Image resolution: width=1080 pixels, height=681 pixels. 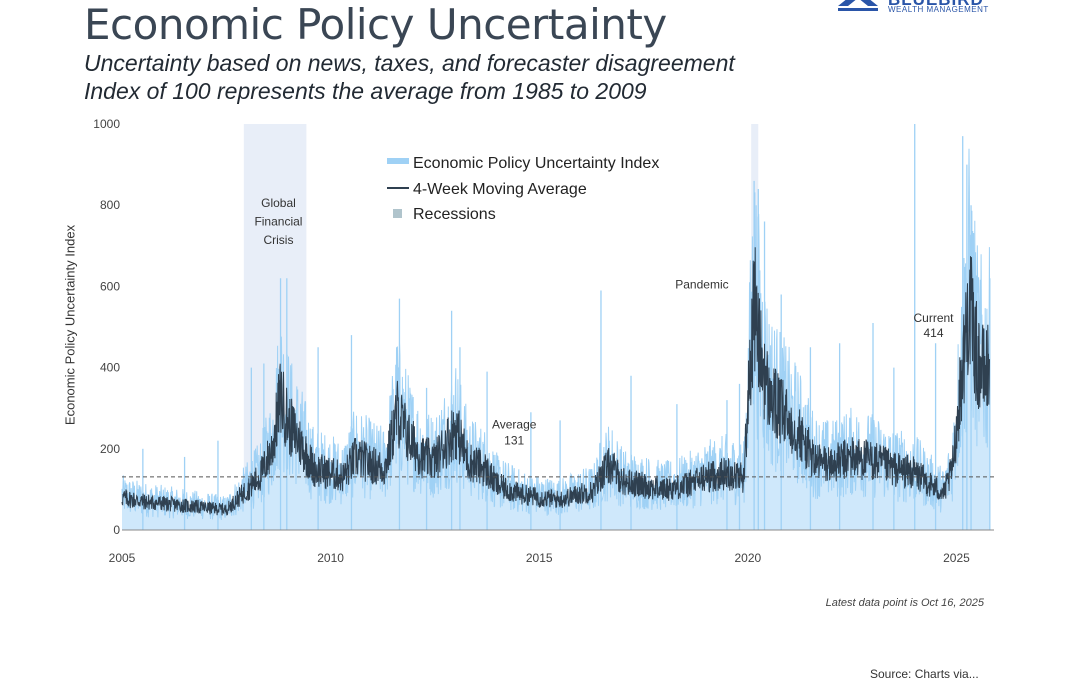 I want to click on logo-roof-shape, so click(x=858, y=3).